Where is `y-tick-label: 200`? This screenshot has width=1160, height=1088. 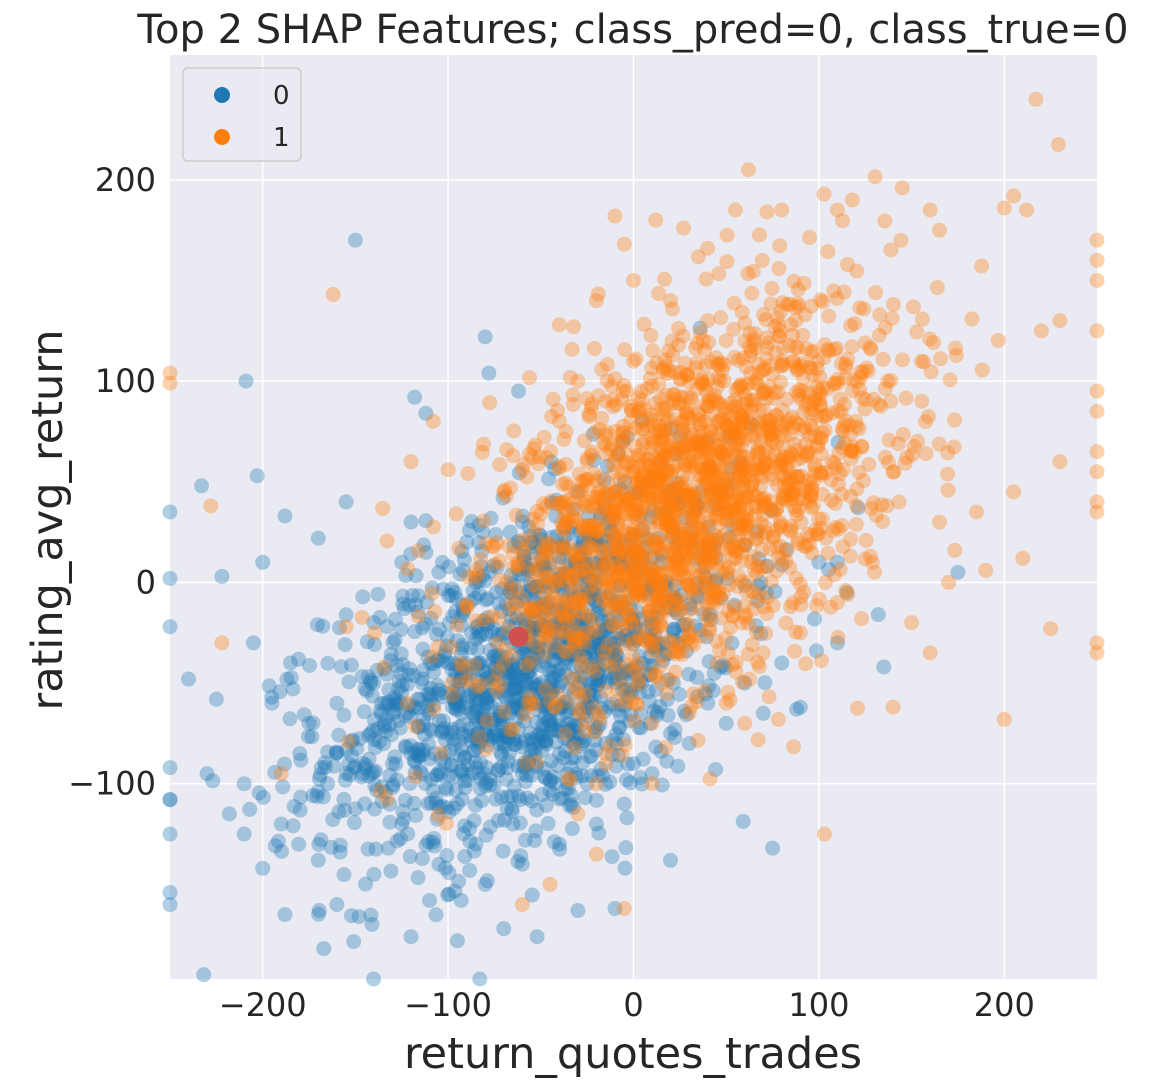 y-tick-label: 200 is located at coordinates (125, 180).